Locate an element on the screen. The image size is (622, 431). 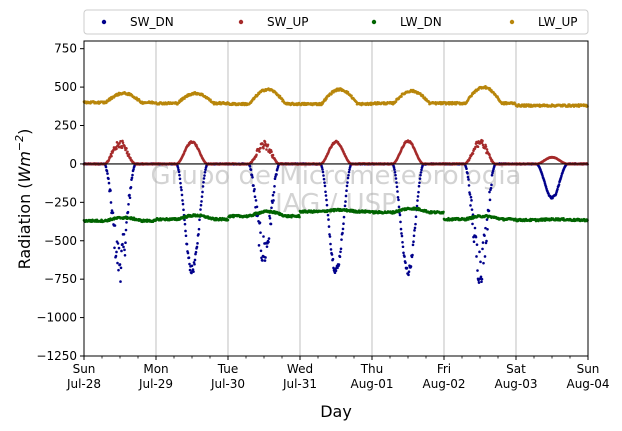
y-tick-label: −250 is located at coordinates (60, 202).